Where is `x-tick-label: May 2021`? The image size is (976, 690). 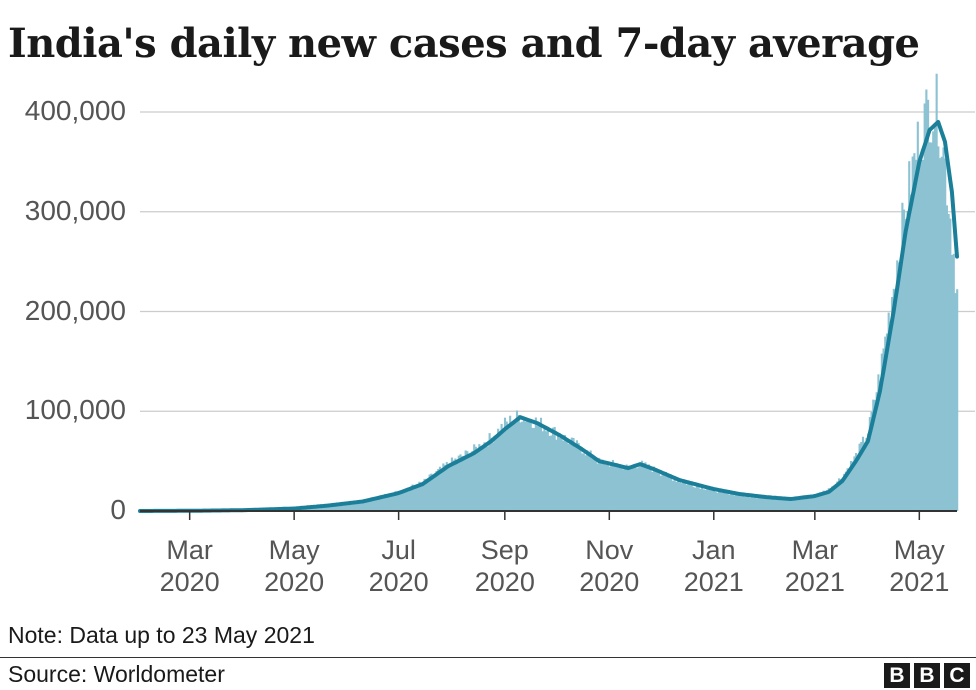
x-tick-label: May 2021 is located at coordinates (919, 566).